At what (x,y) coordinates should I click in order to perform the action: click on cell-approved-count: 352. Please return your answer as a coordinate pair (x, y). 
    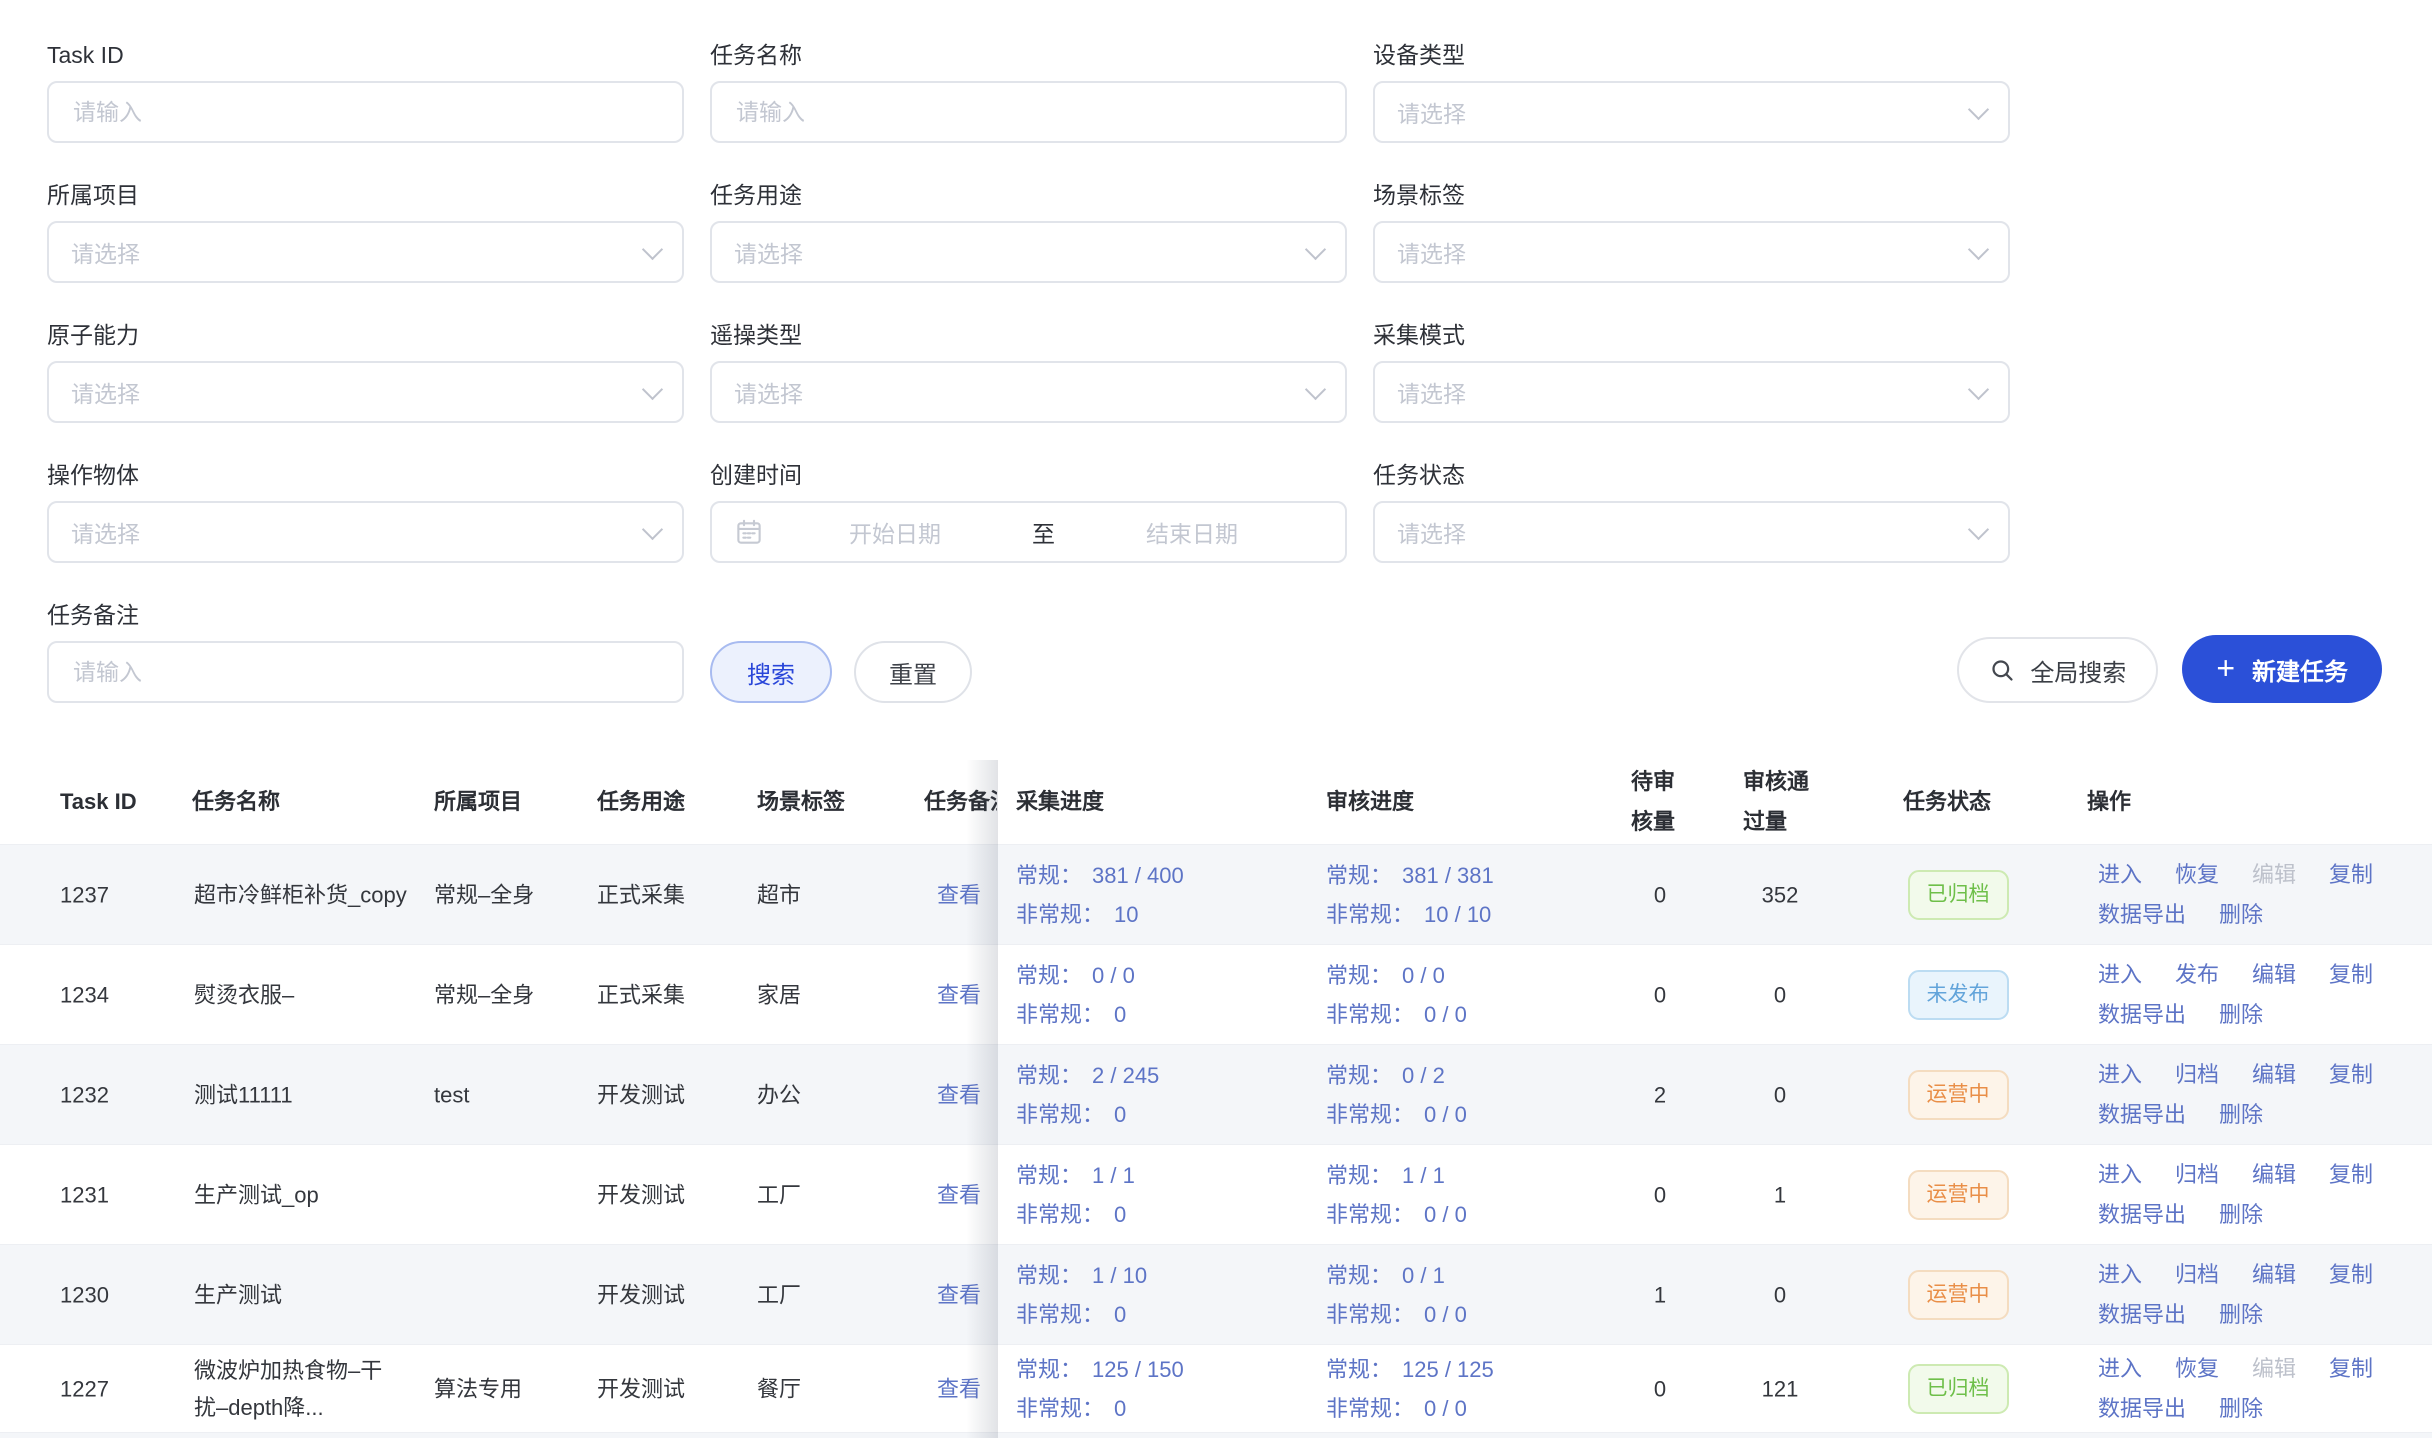
    Looking at the image, I should click on (1780, 894).